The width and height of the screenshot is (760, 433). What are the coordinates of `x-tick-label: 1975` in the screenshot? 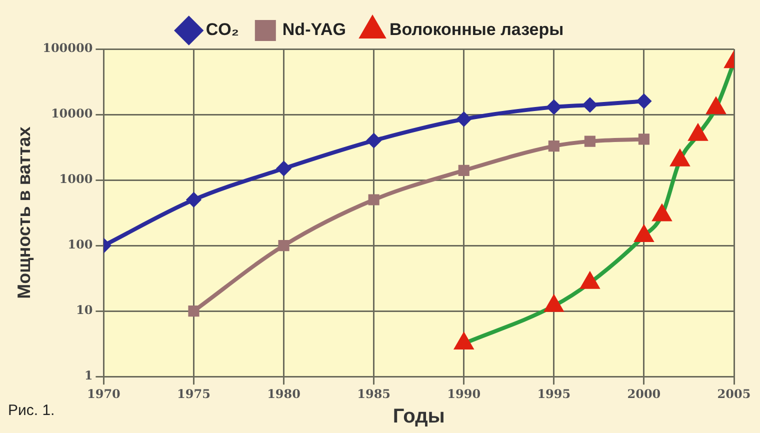 It's located at (193, 393).